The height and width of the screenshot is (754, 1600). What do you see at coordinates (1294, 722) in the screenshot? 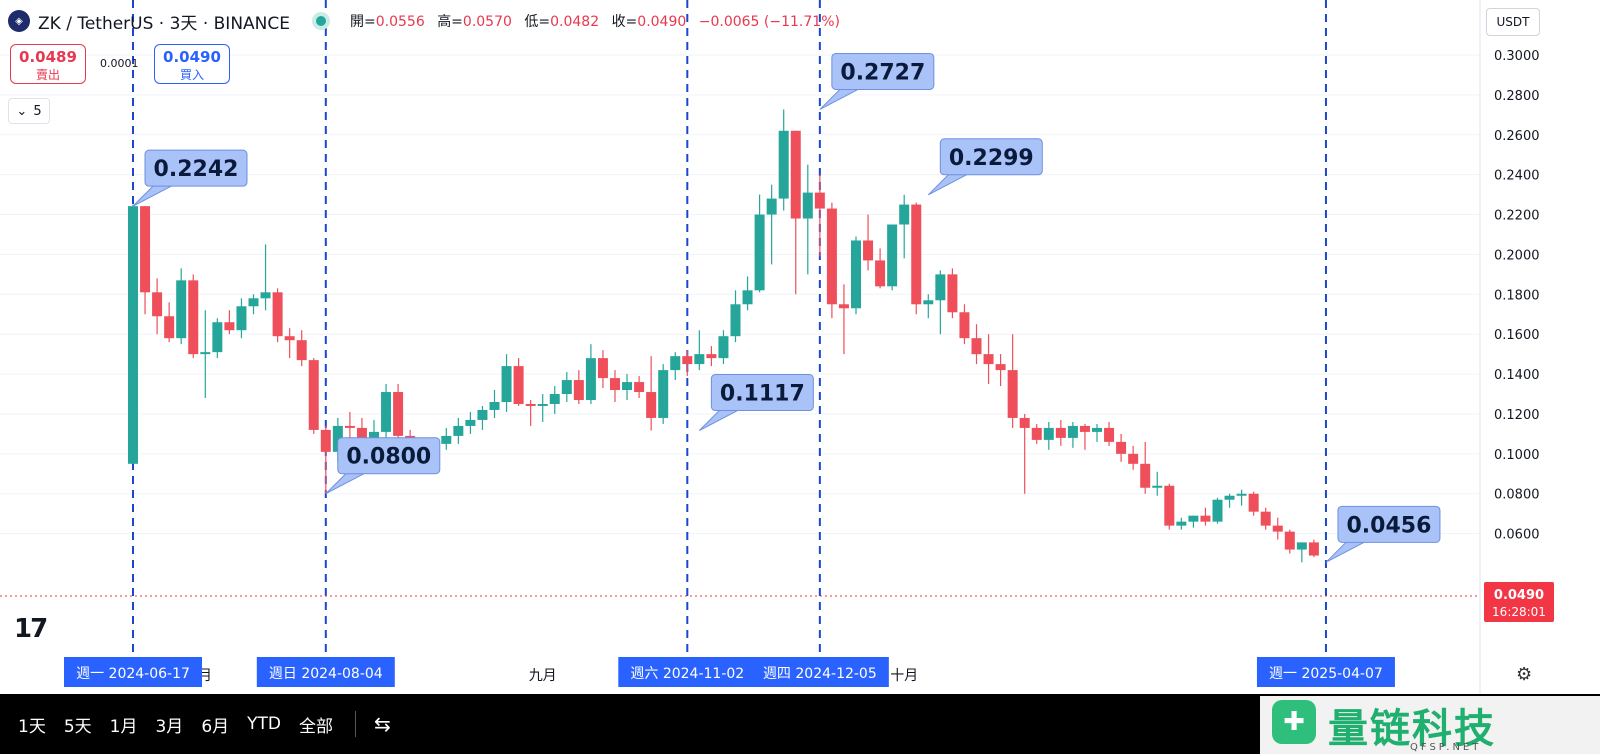
I see `watermark-logo-icon: ✚` at bounding box center [1294, 722].